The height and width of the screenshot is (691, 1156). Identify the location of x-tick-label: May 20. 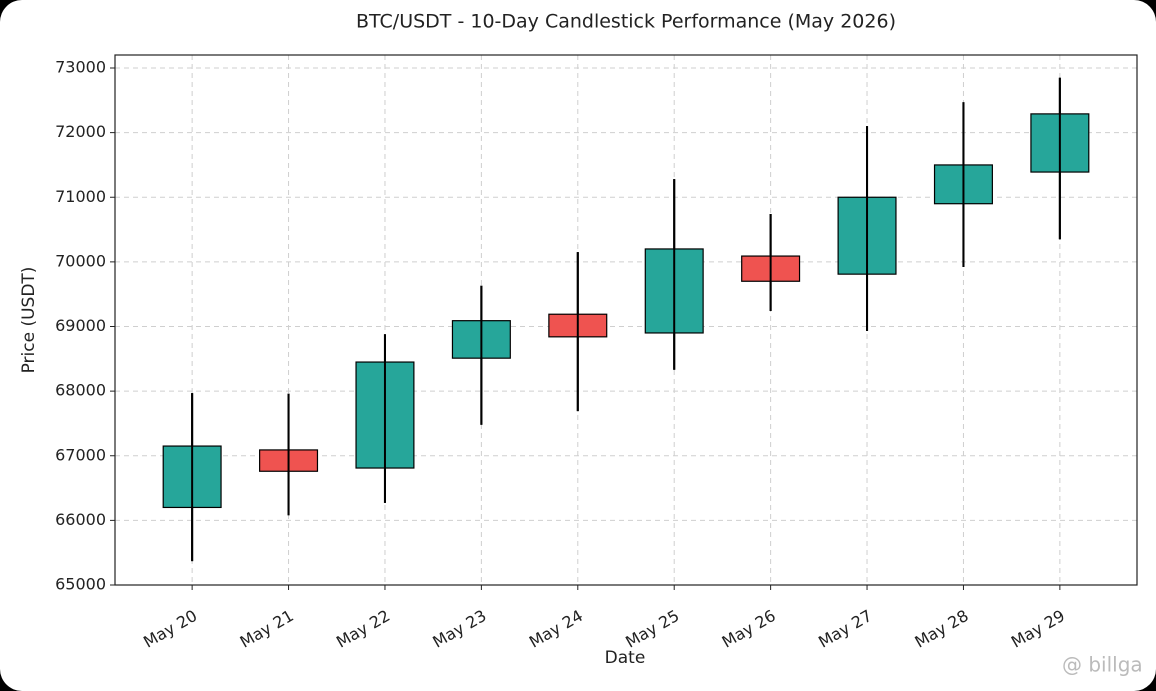
(170, 629).